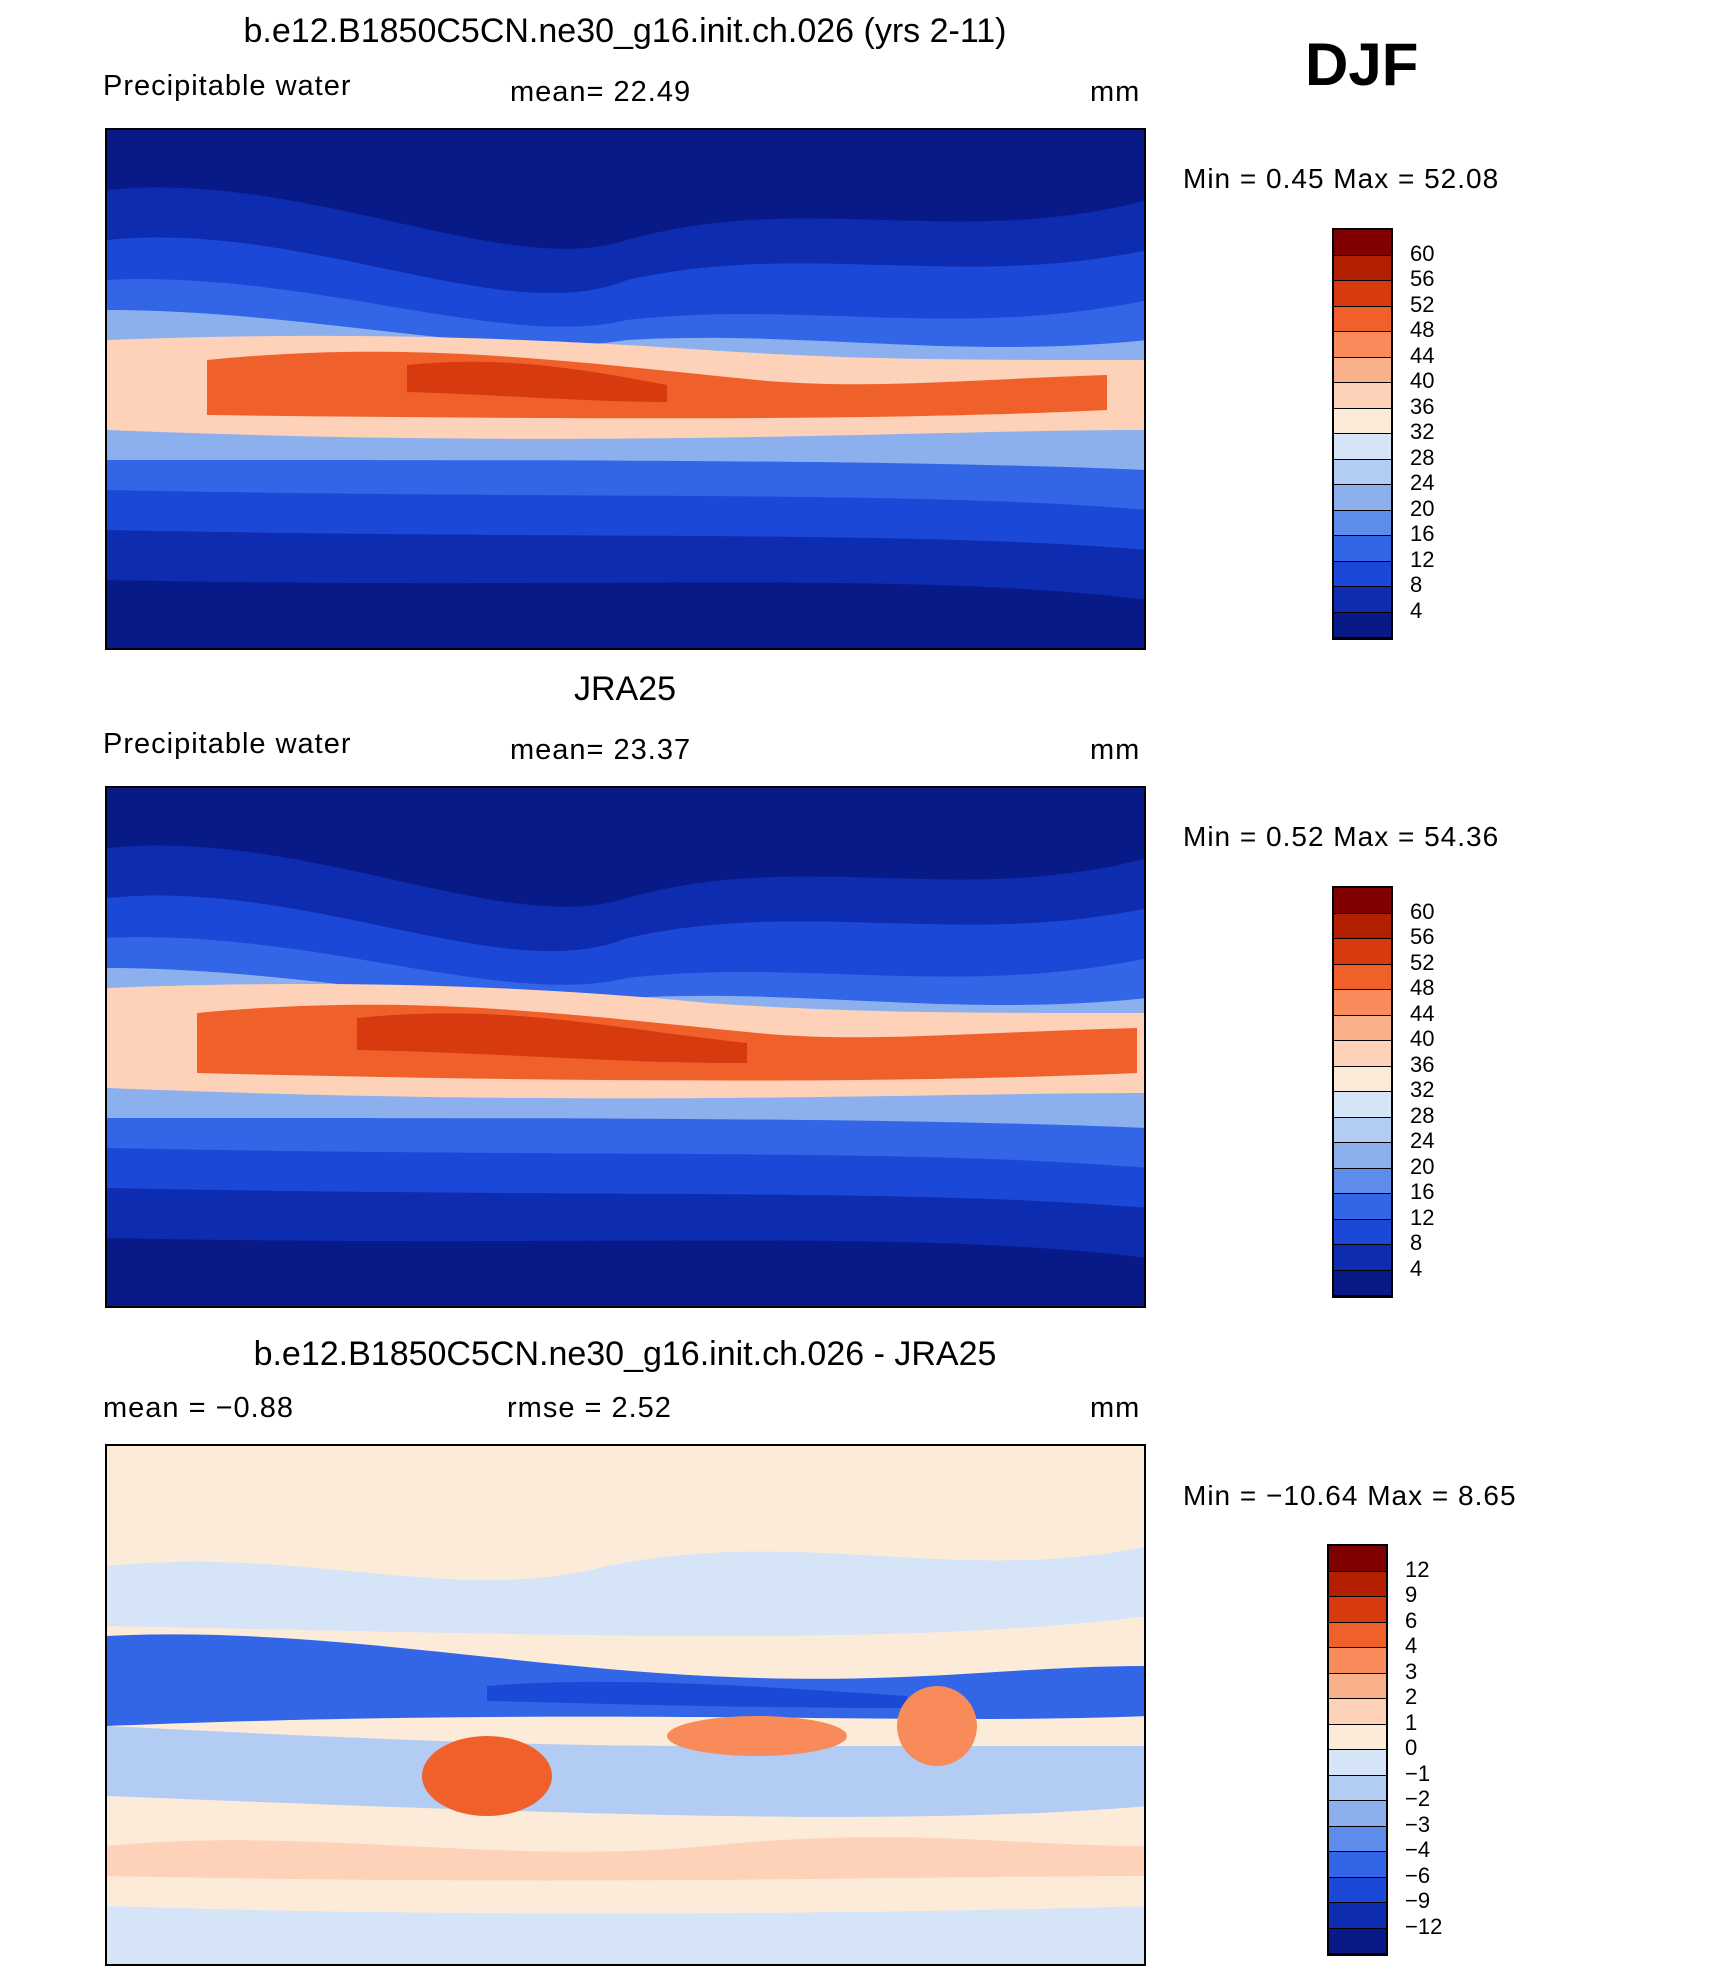 This screenshot has width=1710, height=1986. Describe the element at coordinates (1418, 1849) in the screenshot. I see `colorbar-tick-label: −4` at that location.